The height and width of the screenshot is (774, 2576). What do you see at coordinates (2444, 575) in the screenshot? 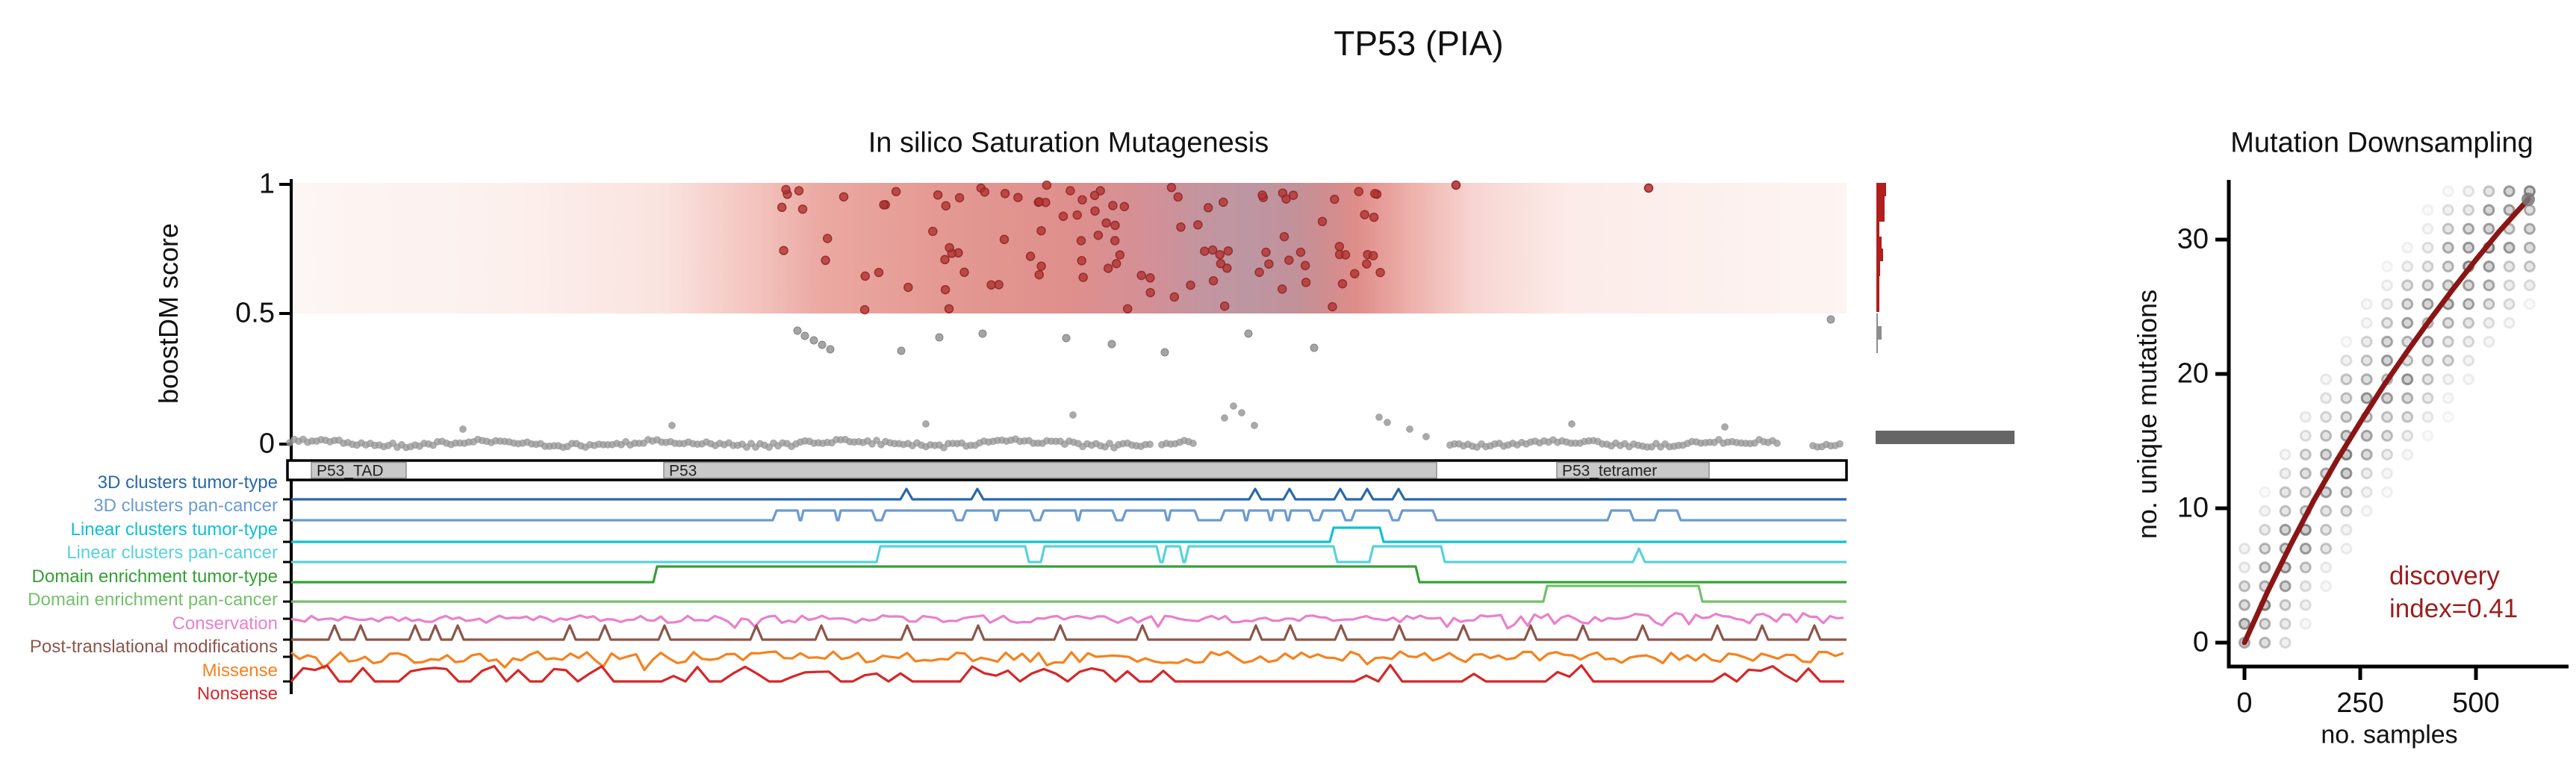
I see `discovery-line1: discovery` at bounding box center [2444, 575].